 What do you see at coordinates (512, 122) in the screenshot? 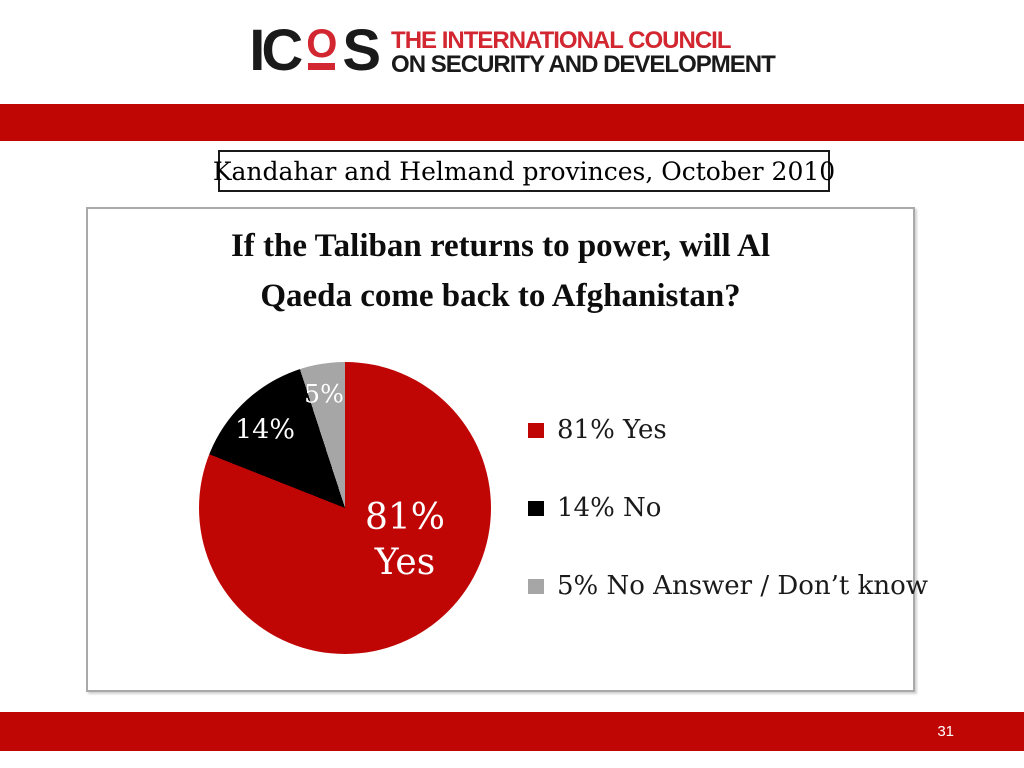
I see `top-red-band` at bounding box center [512, 122].